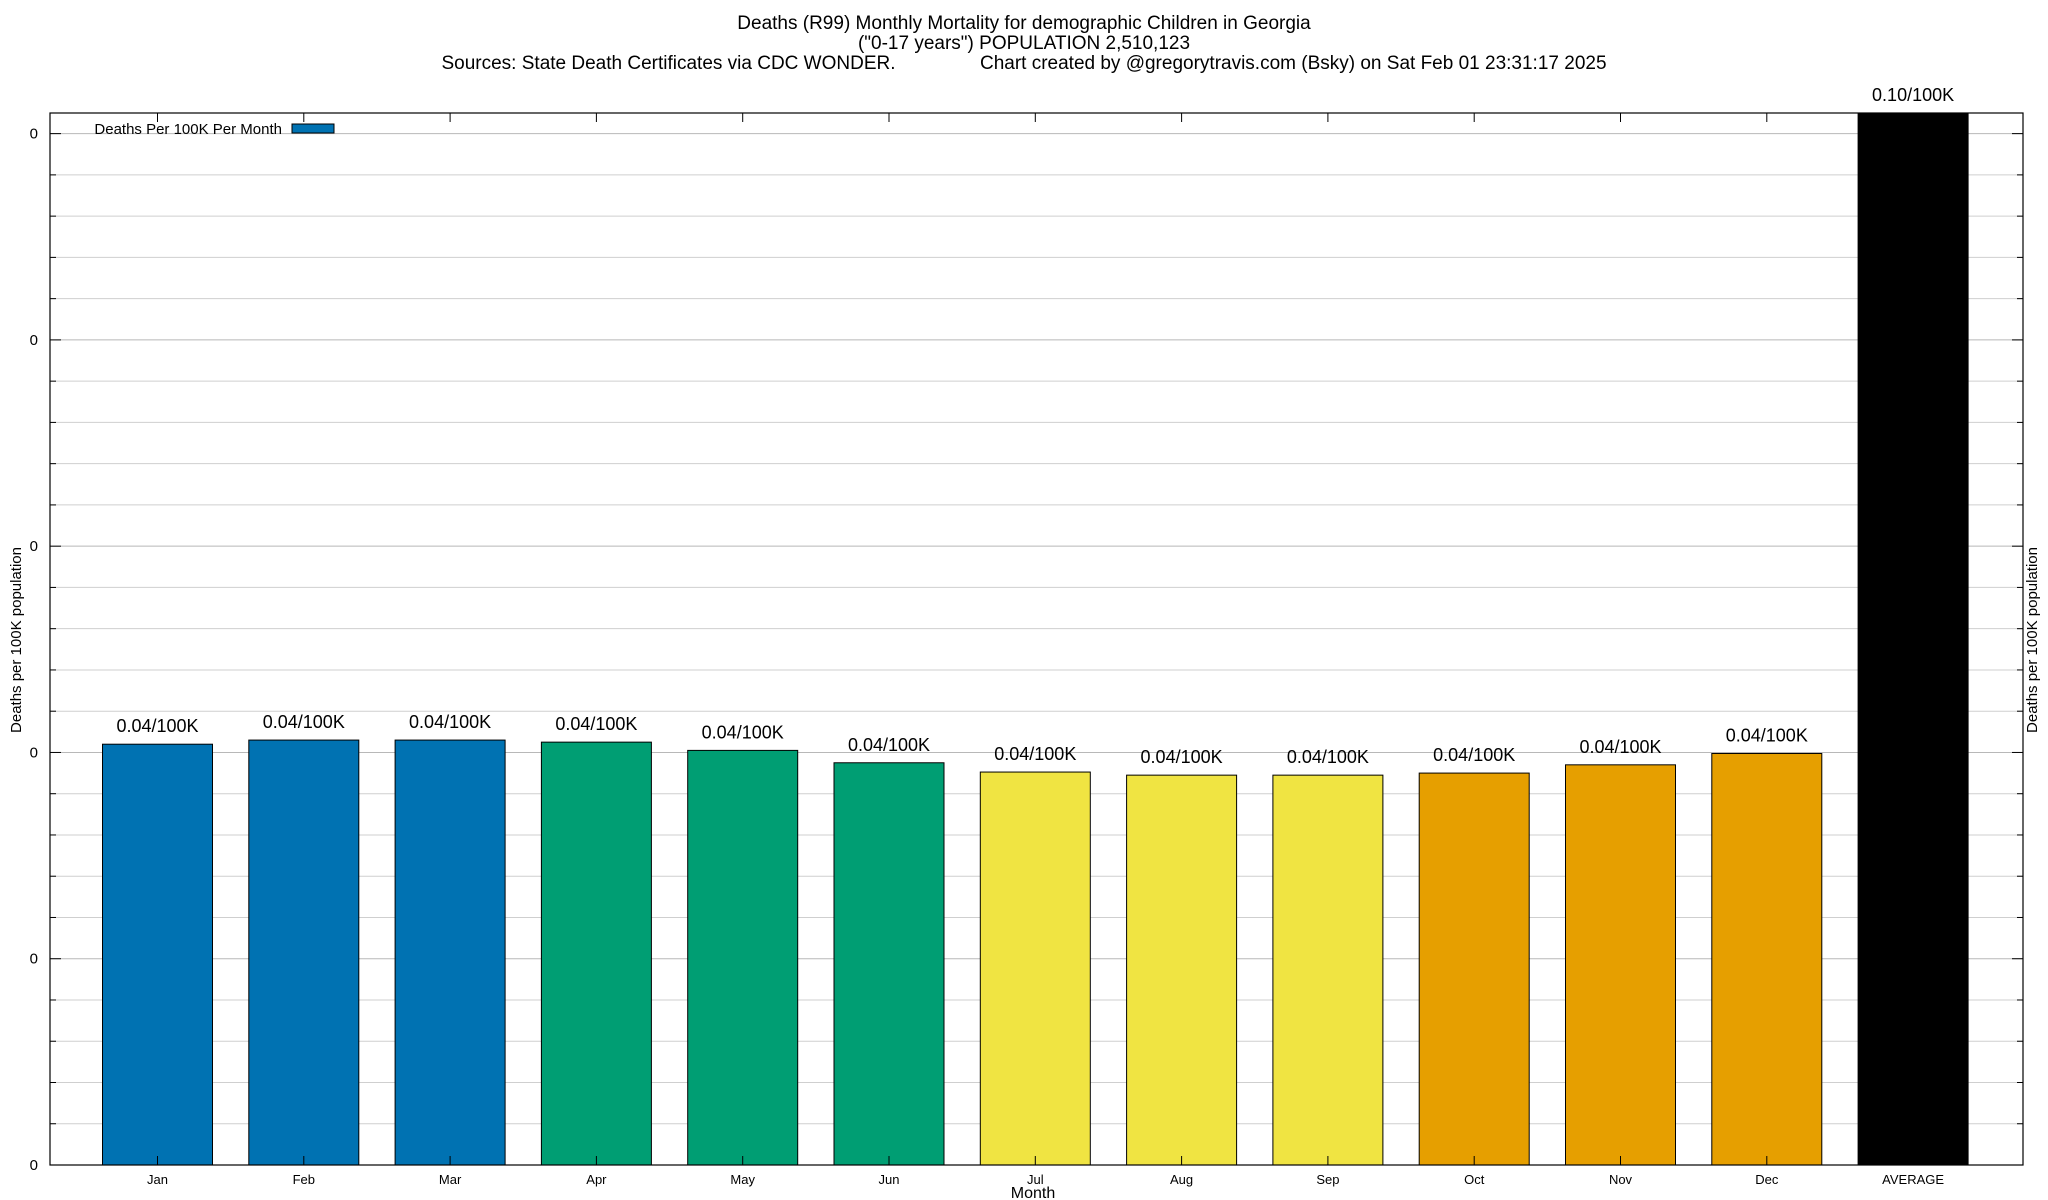  What do you see at coordinates (304, 952) in the screenshot?
I see `bar-feb` at bounding box center [304, 952].